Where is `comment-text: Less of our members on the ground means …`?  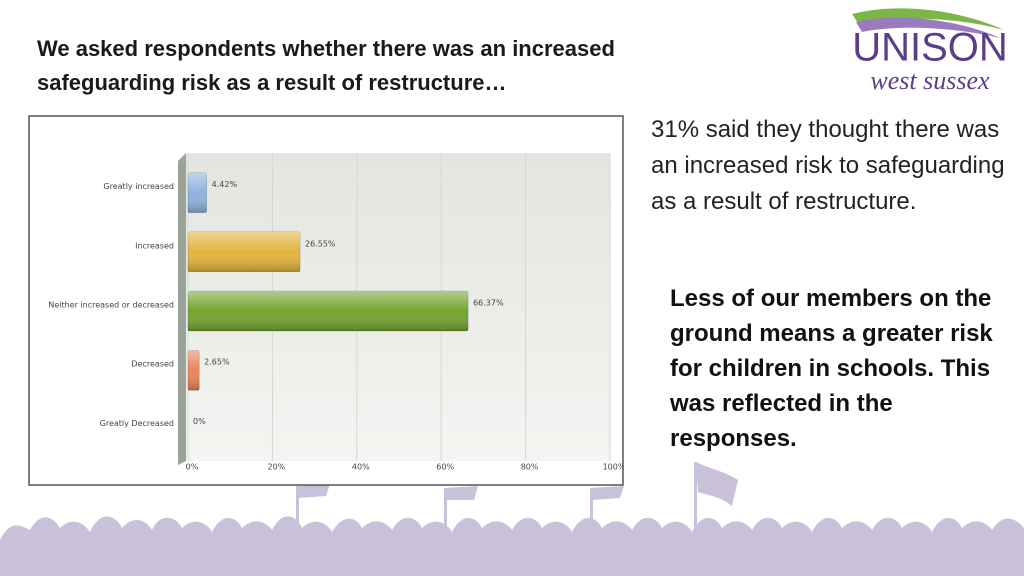 comment-text: Less of our members on the ground means … is located at coordinates (831, 368).